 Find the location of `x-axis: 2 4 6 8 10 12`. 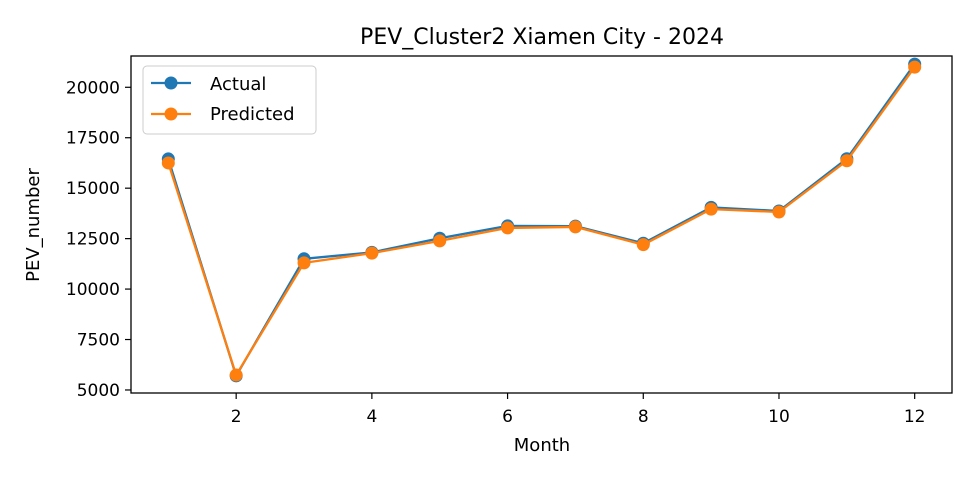

x-axis: 2 4 6 8 10 12 is located at coordinates (578, 410).